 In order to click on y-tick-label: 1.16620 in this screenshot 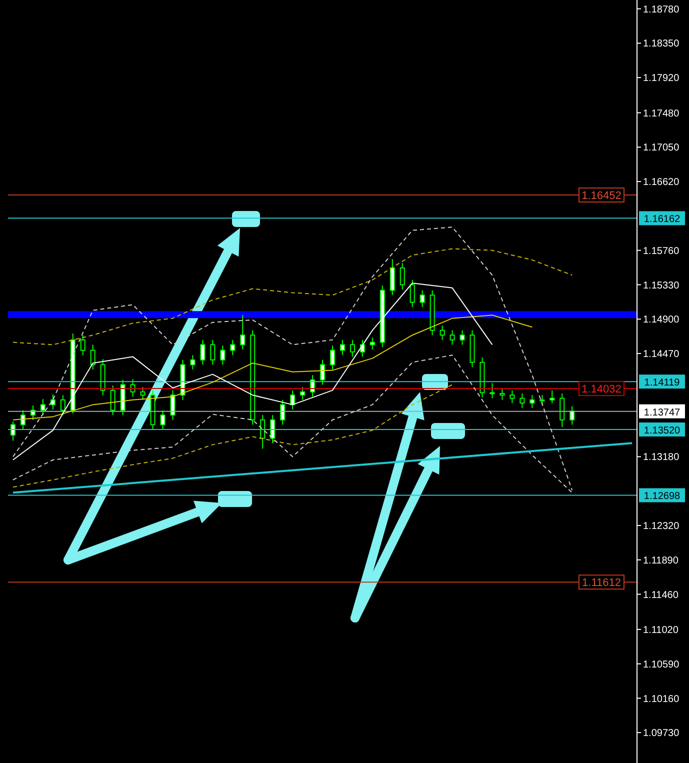, I will do `click(661, 182)`.